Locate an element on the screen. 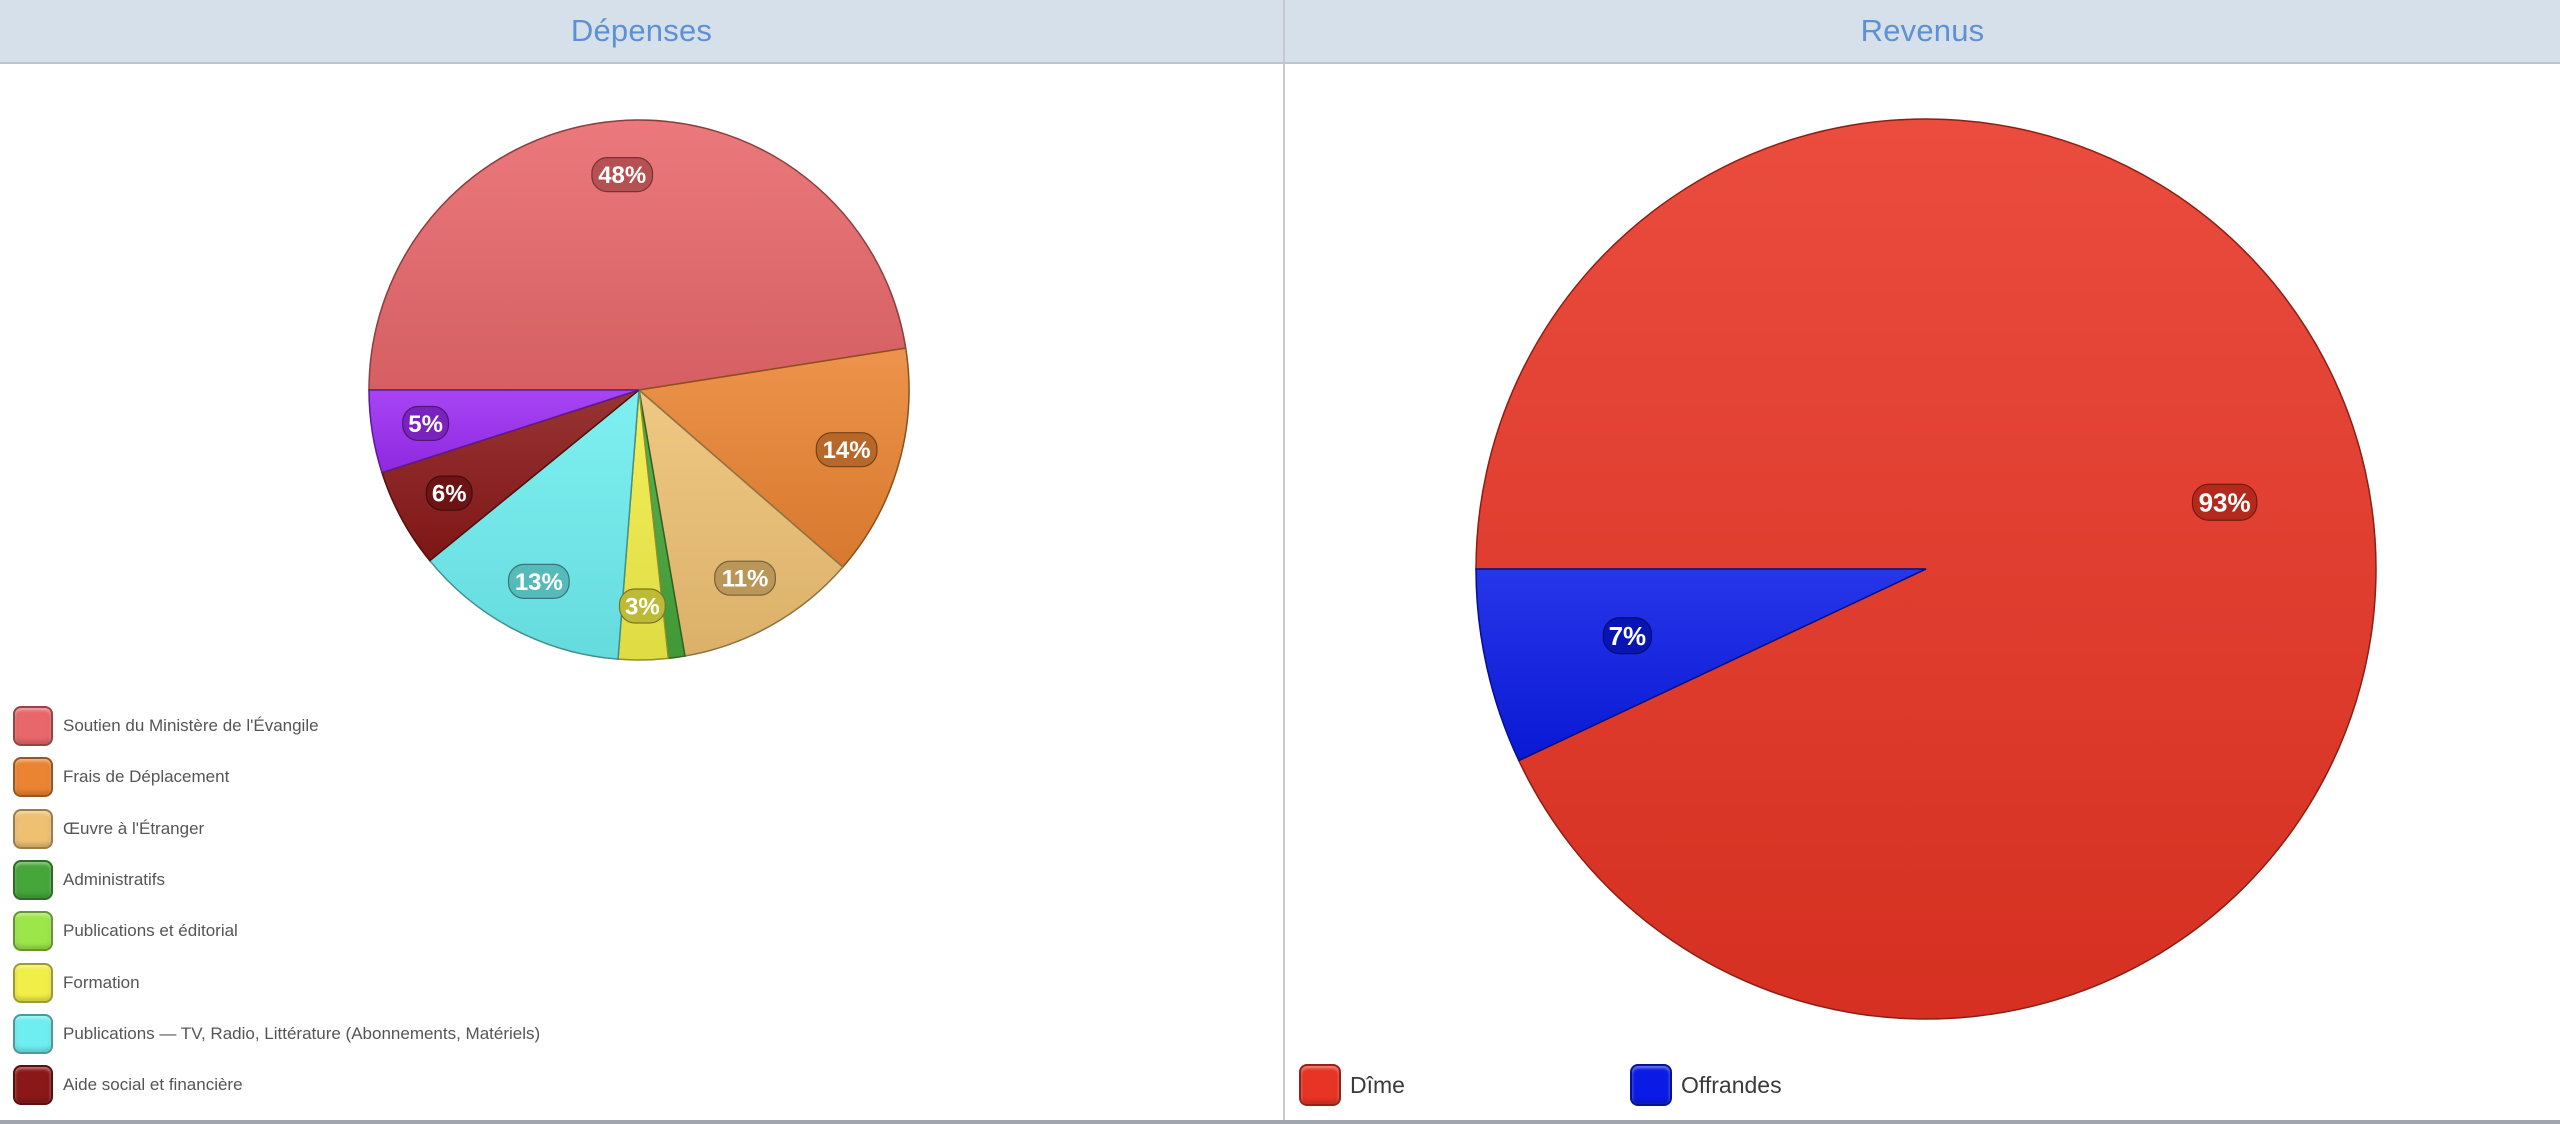 This screenshot has height=1124, width=2560. legend-label: Offrandes is located at coordinates (1731, 1084).